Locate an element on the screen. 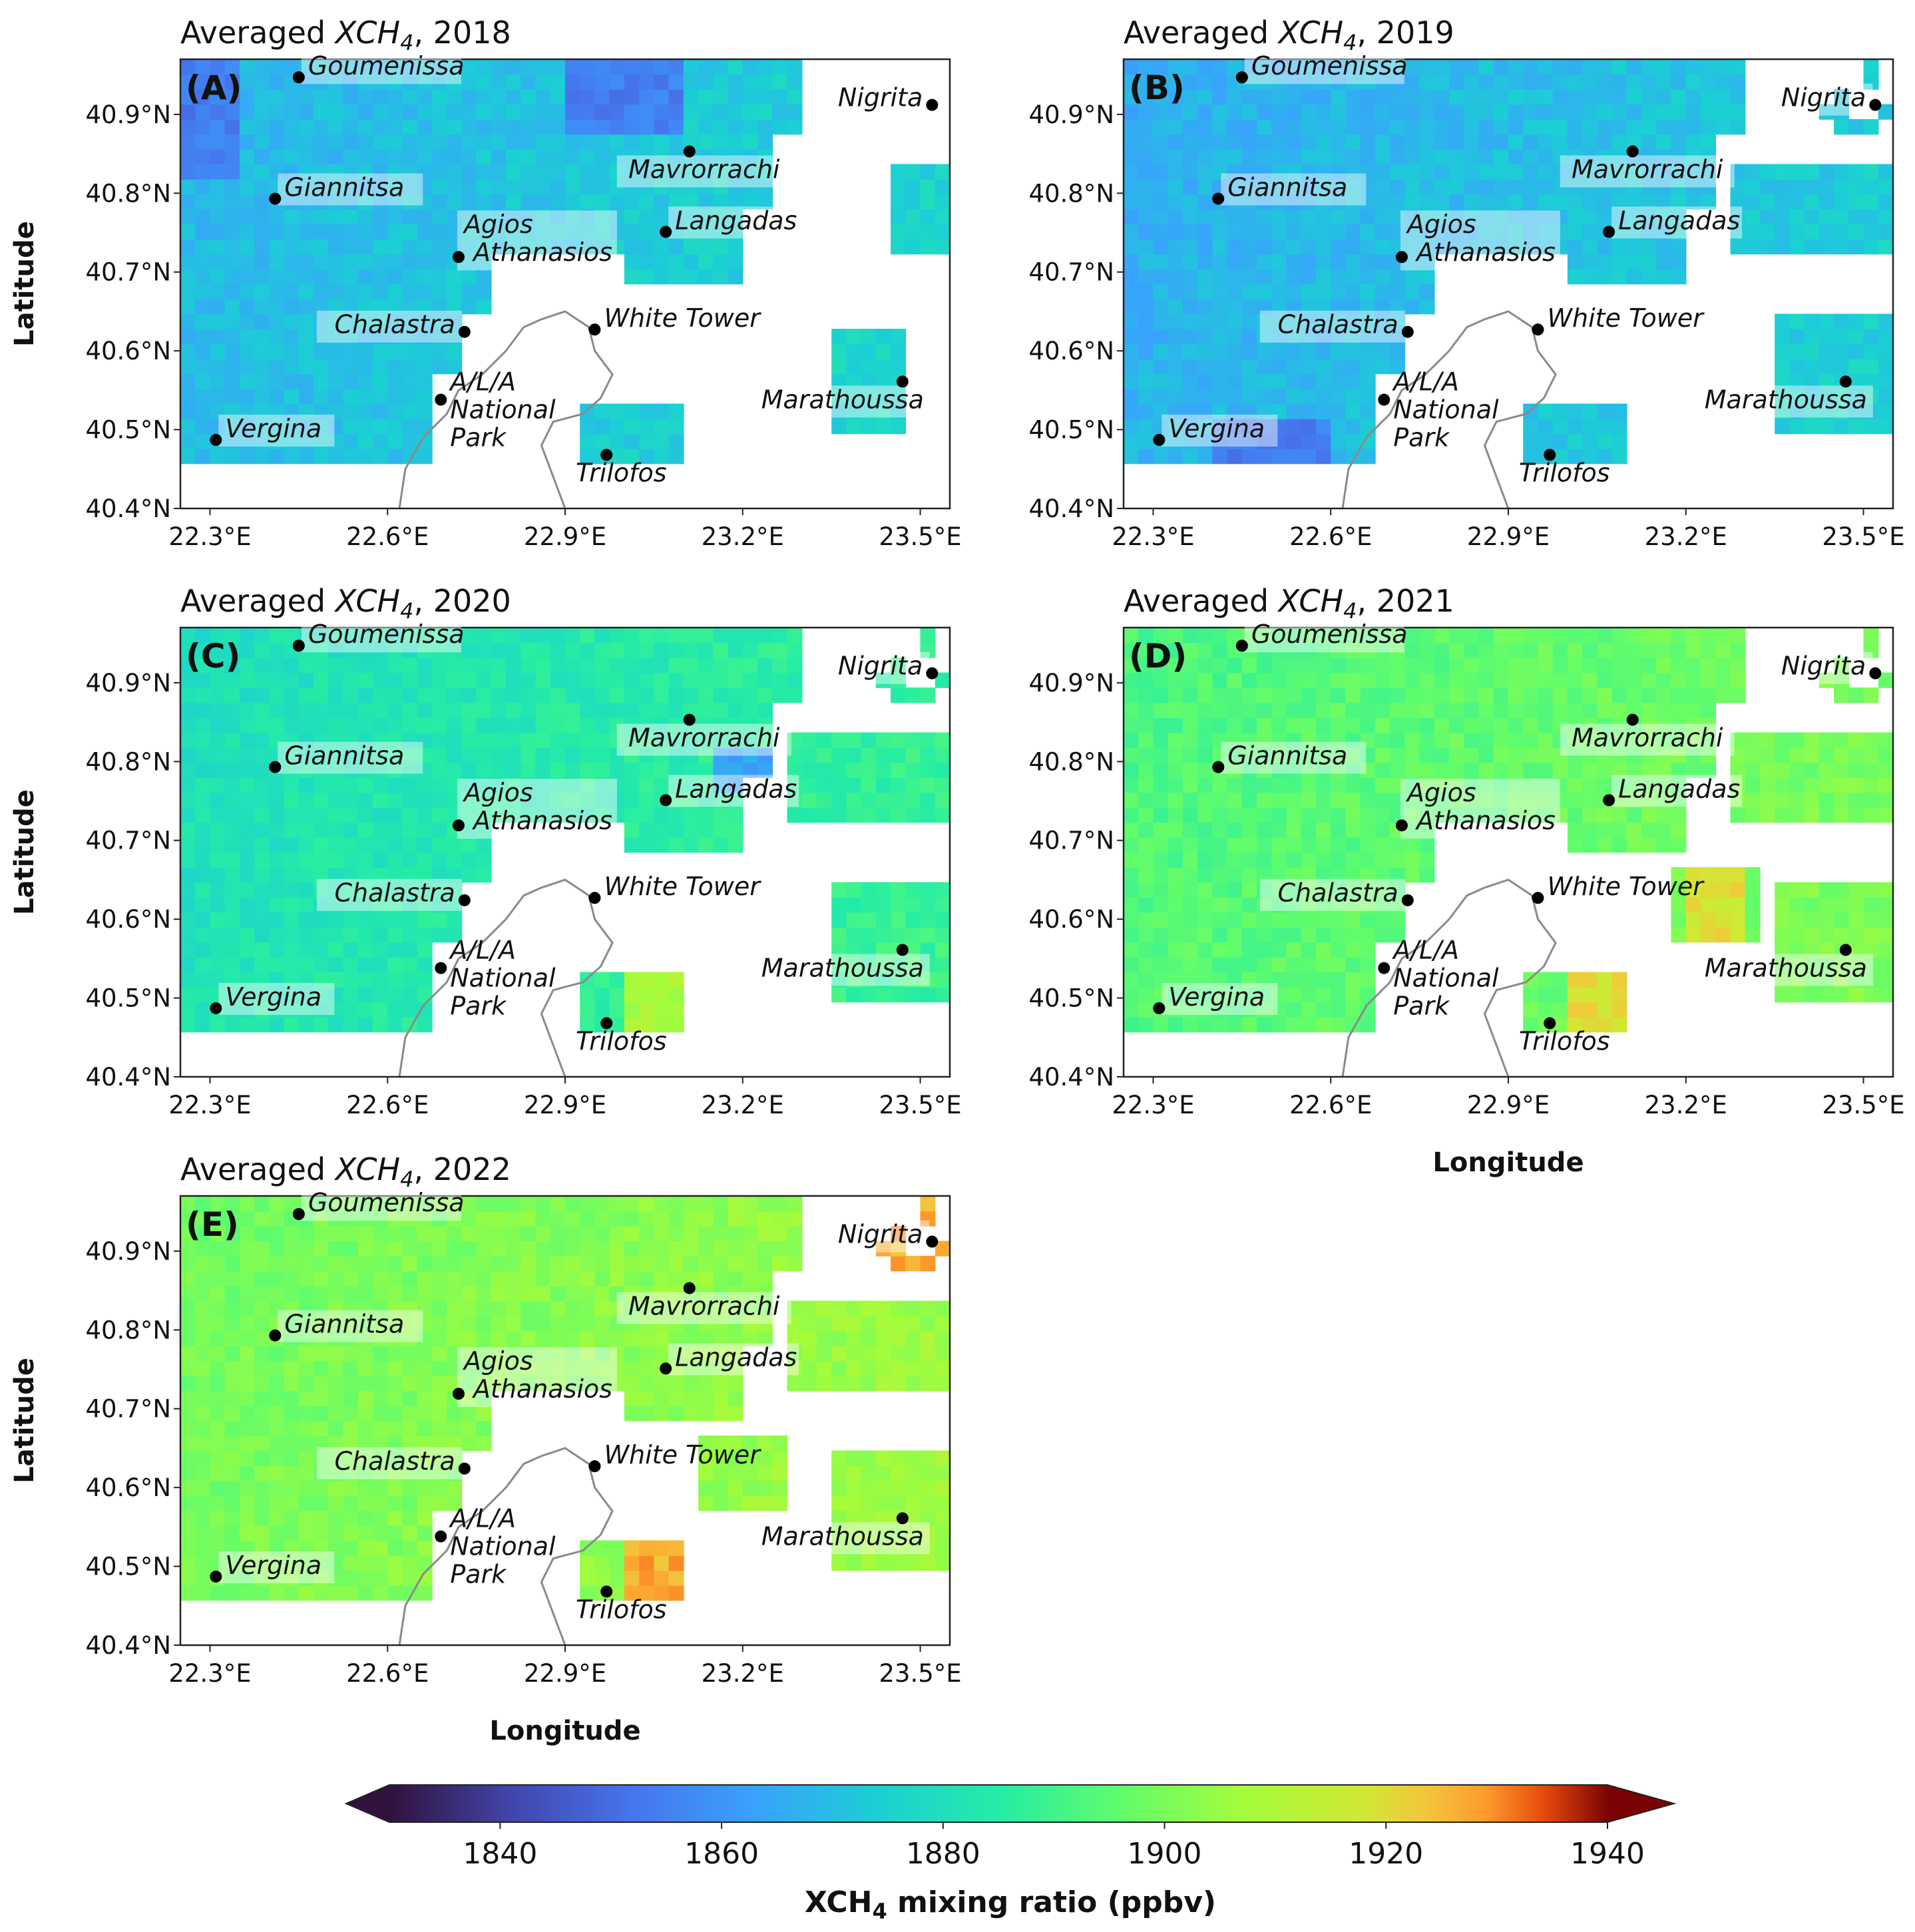 Image resolution: width=1915 pixels, height=1932 pixels. city-marker: Giannitsa is located at coordinates (1289, 758).